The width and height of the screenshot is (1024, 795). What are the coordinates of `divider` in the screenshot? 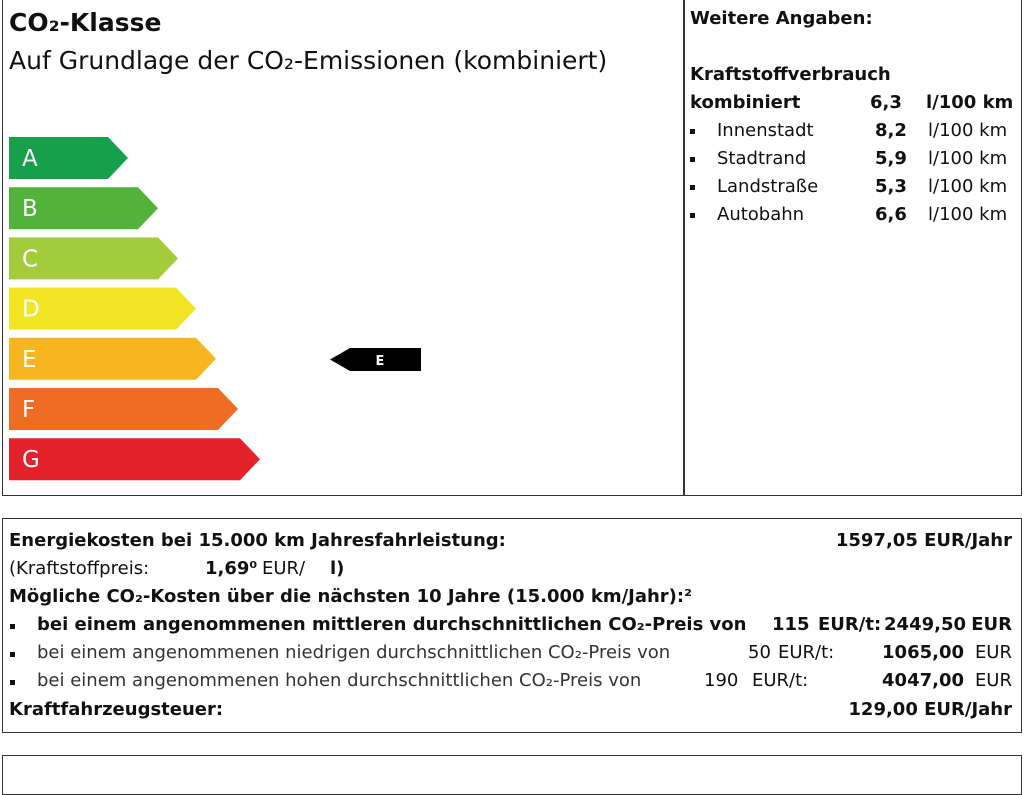 It's located at (684, 248).